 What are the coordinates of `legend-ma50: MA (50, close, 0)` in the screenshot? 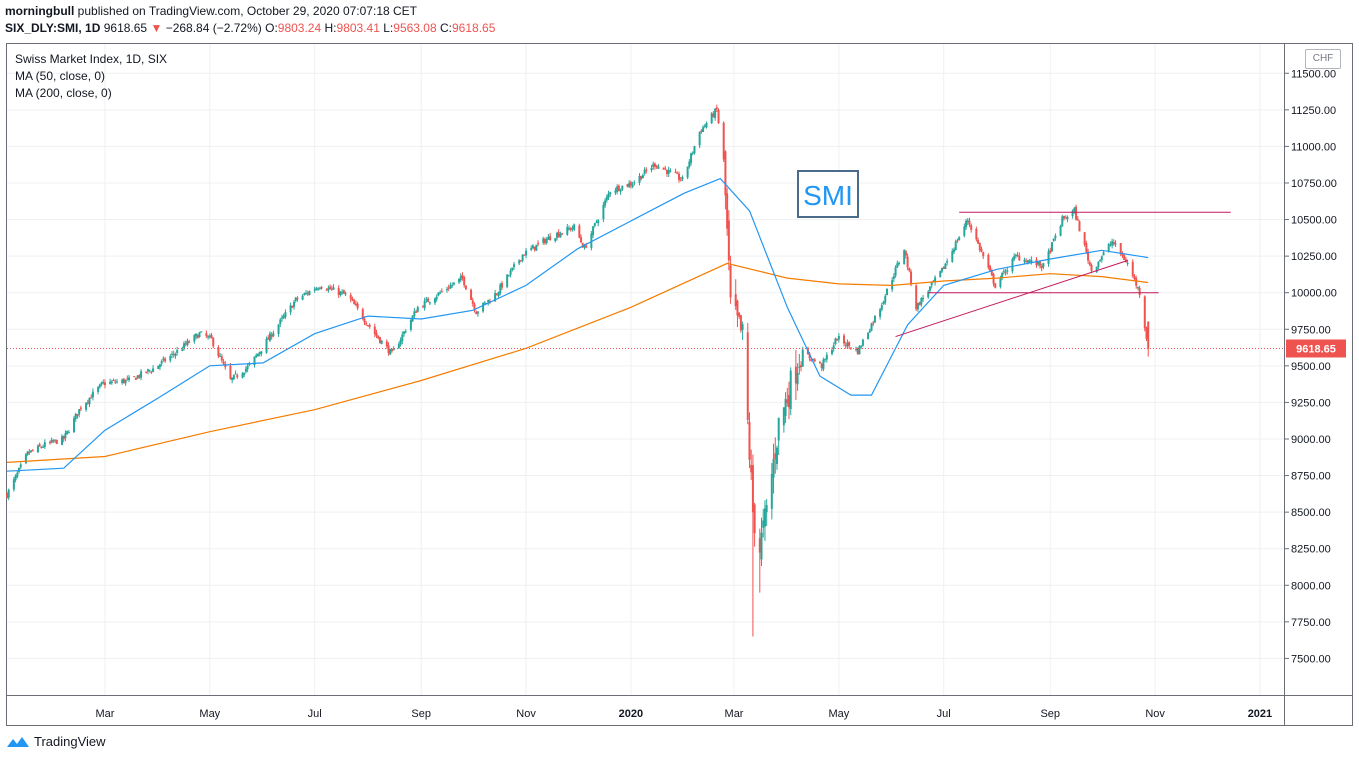 It's located at (60, 76).